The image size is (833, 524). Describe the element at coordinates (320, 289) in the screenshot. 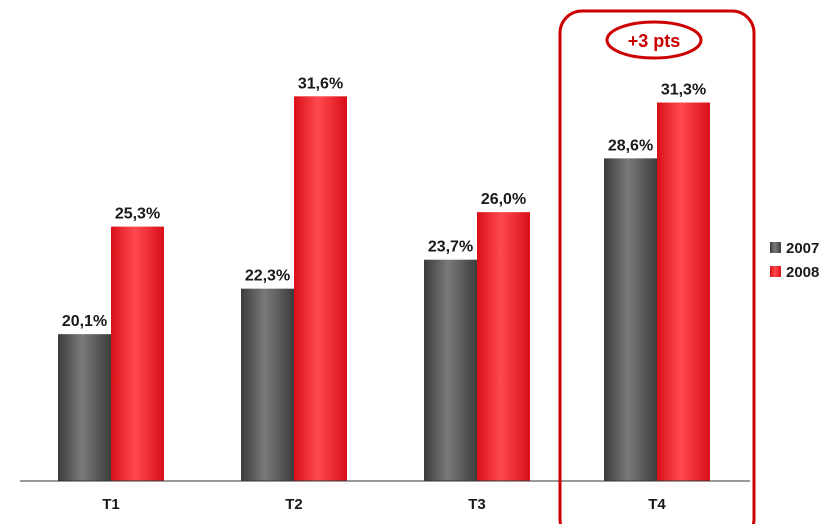

I see `bar-2008-T2` at that location.